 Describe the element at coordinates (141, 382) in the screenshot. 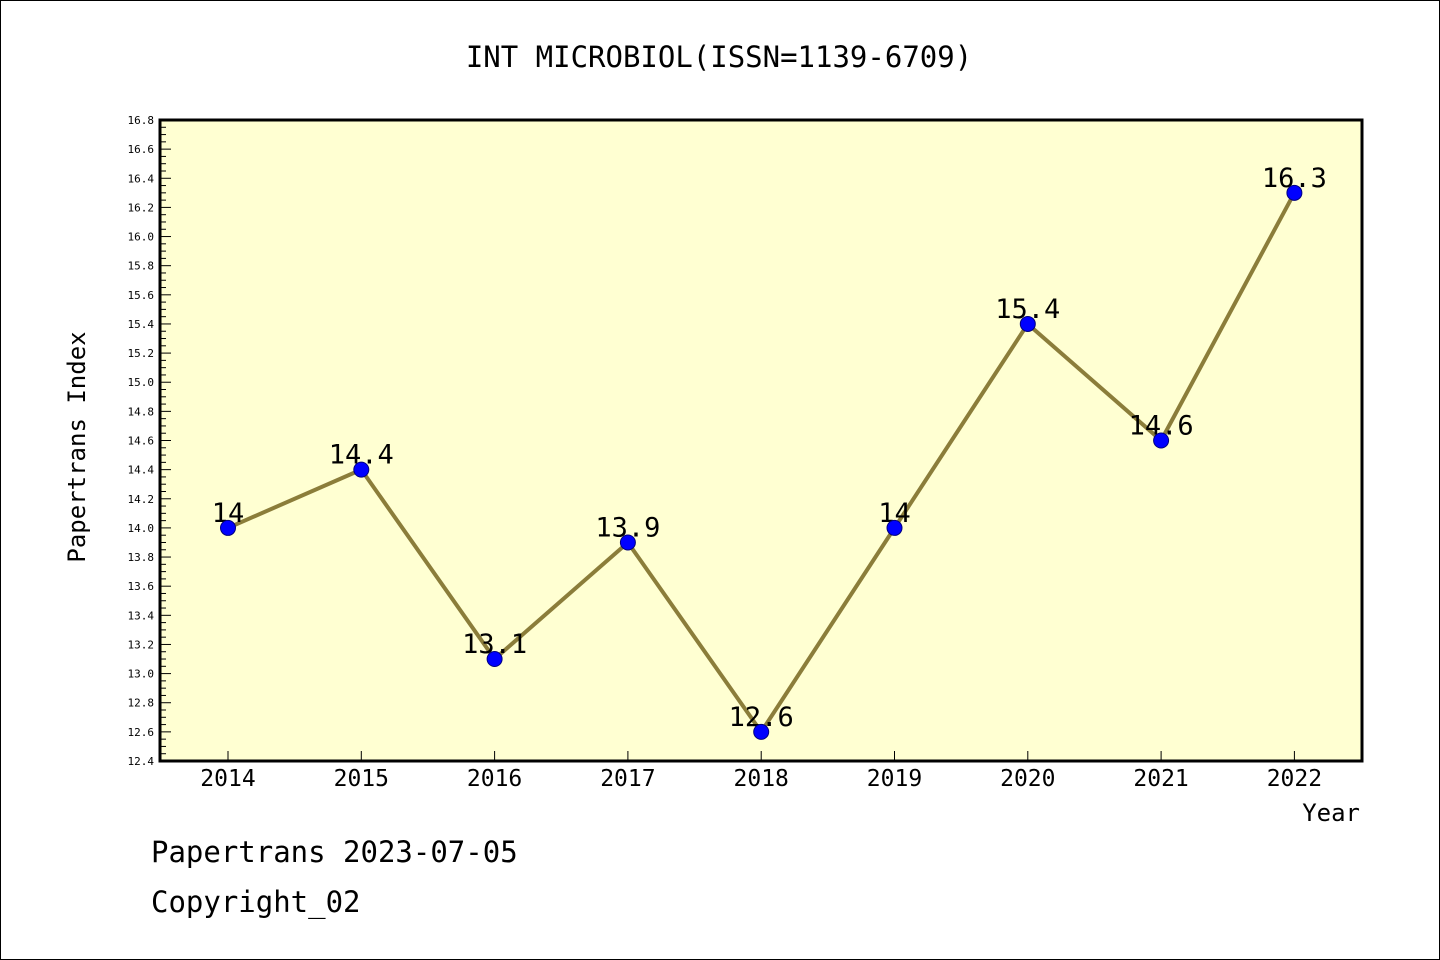

I see `y-tick-label: 15.0` at that location.